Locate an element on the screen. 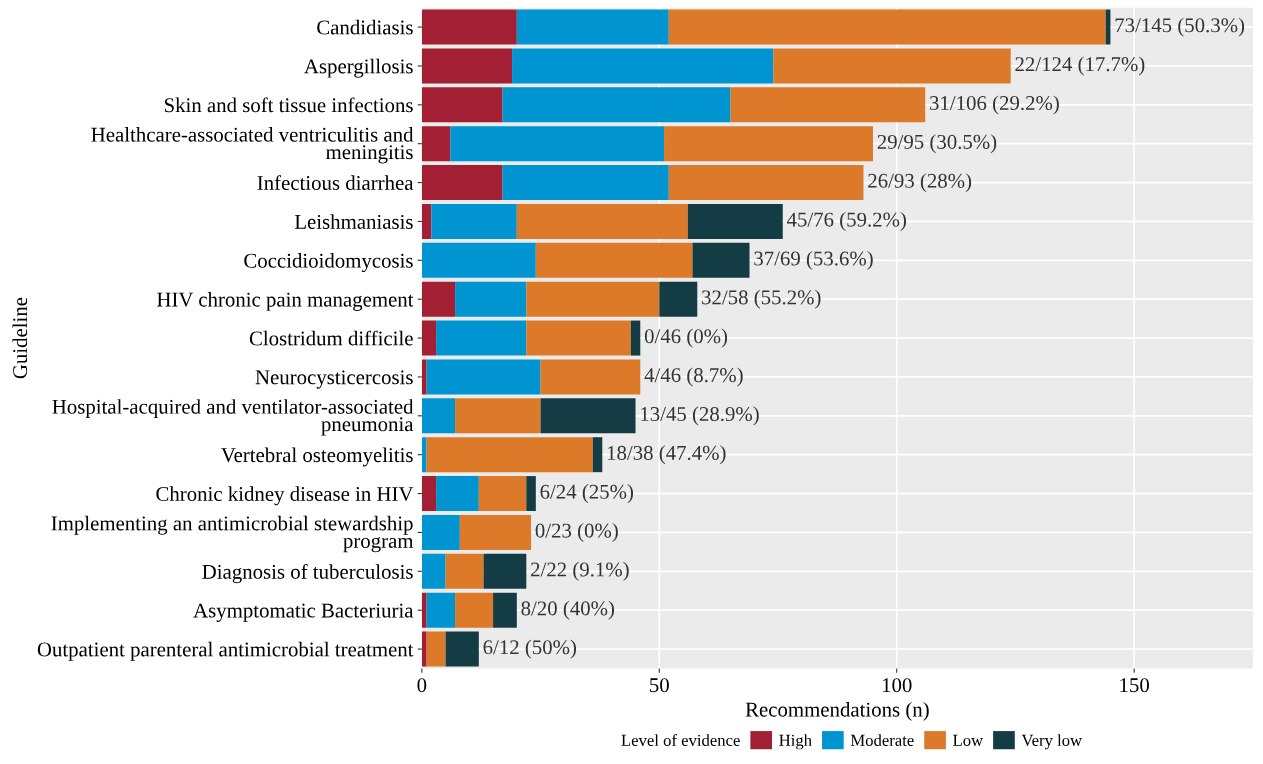  y-tick-label: Aspergillosis is located at coordinates (358, 68).